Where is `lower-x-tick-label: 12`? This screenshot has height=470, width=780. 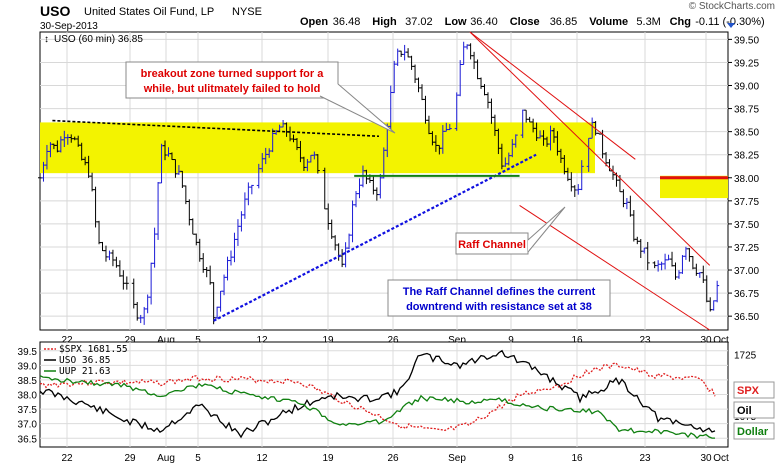
lower-x-tick-label: 12 is located at coordinates (262, 458).